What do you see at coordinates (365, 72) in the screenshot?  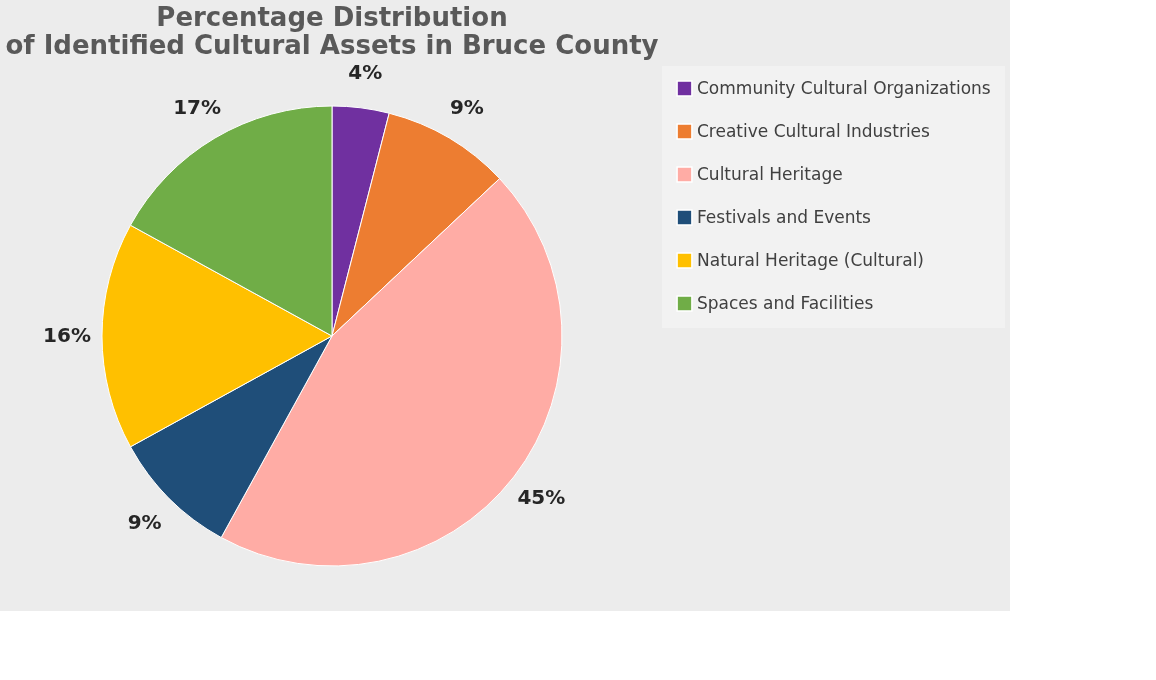 I see `data-label: 4%` at bounding box center [365, 72].